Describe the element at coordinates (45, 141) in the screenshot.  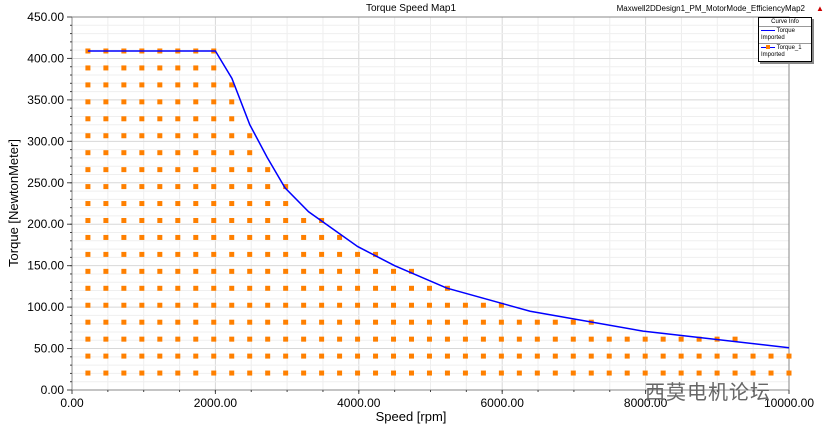
I see `y-tick-label: 300.00` at that location.